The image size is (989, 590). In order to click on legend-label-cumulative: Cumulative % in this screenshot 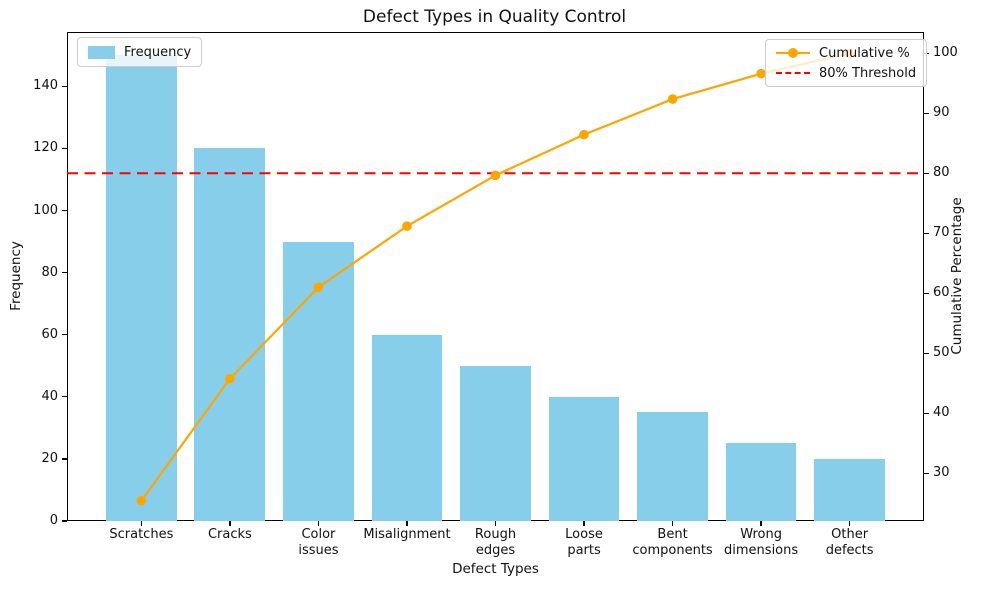, I will do `click(864, 53)`.